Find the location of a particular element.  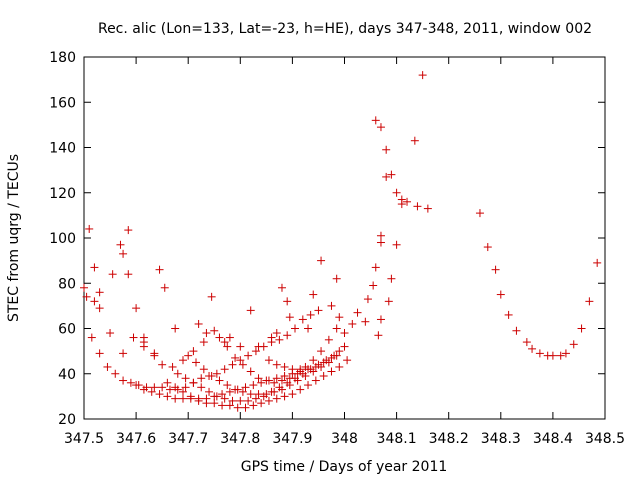

y-tick-label: 140 is located at coordinates (62, 149).